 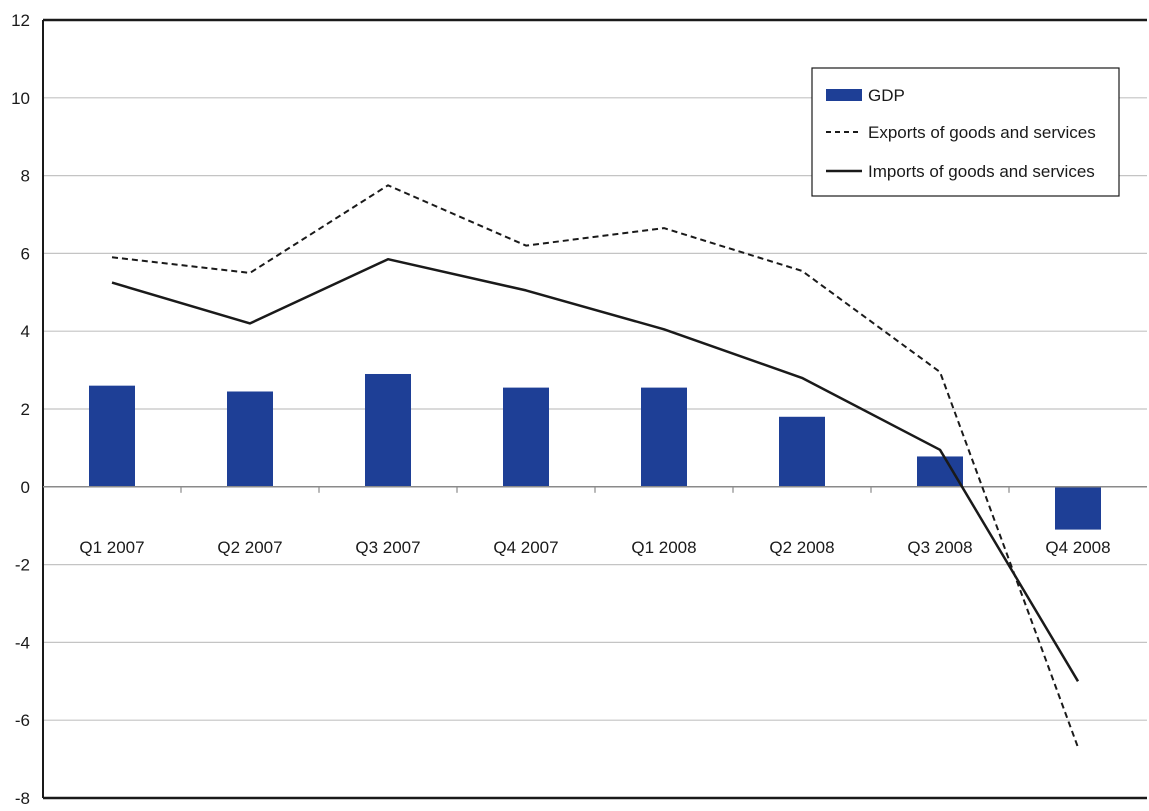 What do you see at coordinates (886, 95) in the screenshot?
I see `legend-label-gdp: GDP` at bounding box center [886, 95].